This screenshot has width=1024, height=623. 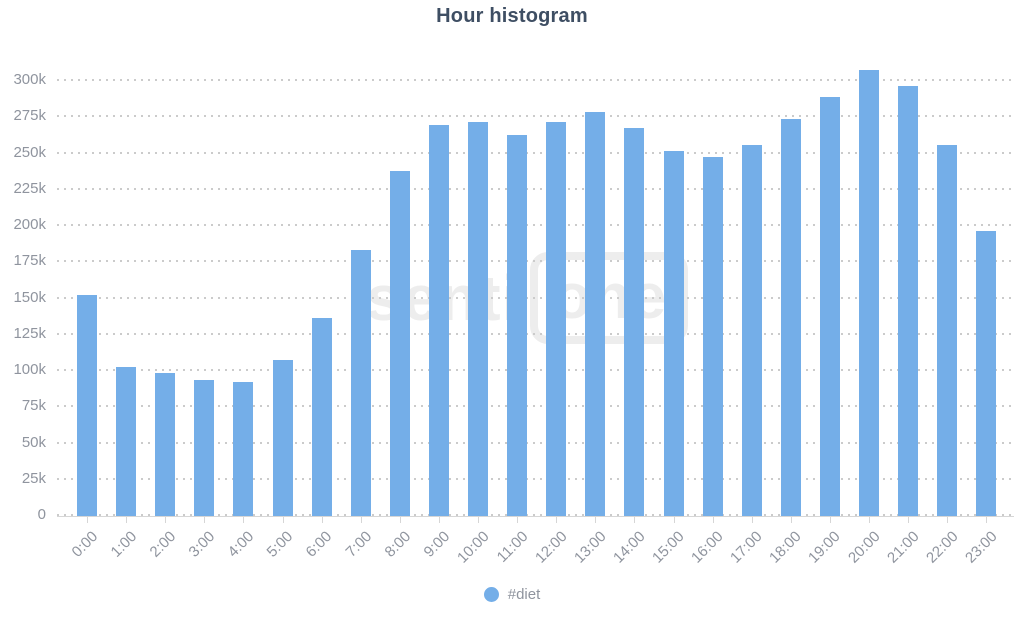 What do you see at coordinates (29, 152) in the screenshot?
I see `y-axis-tick-label: 250k` at bounding box center [29, 152].